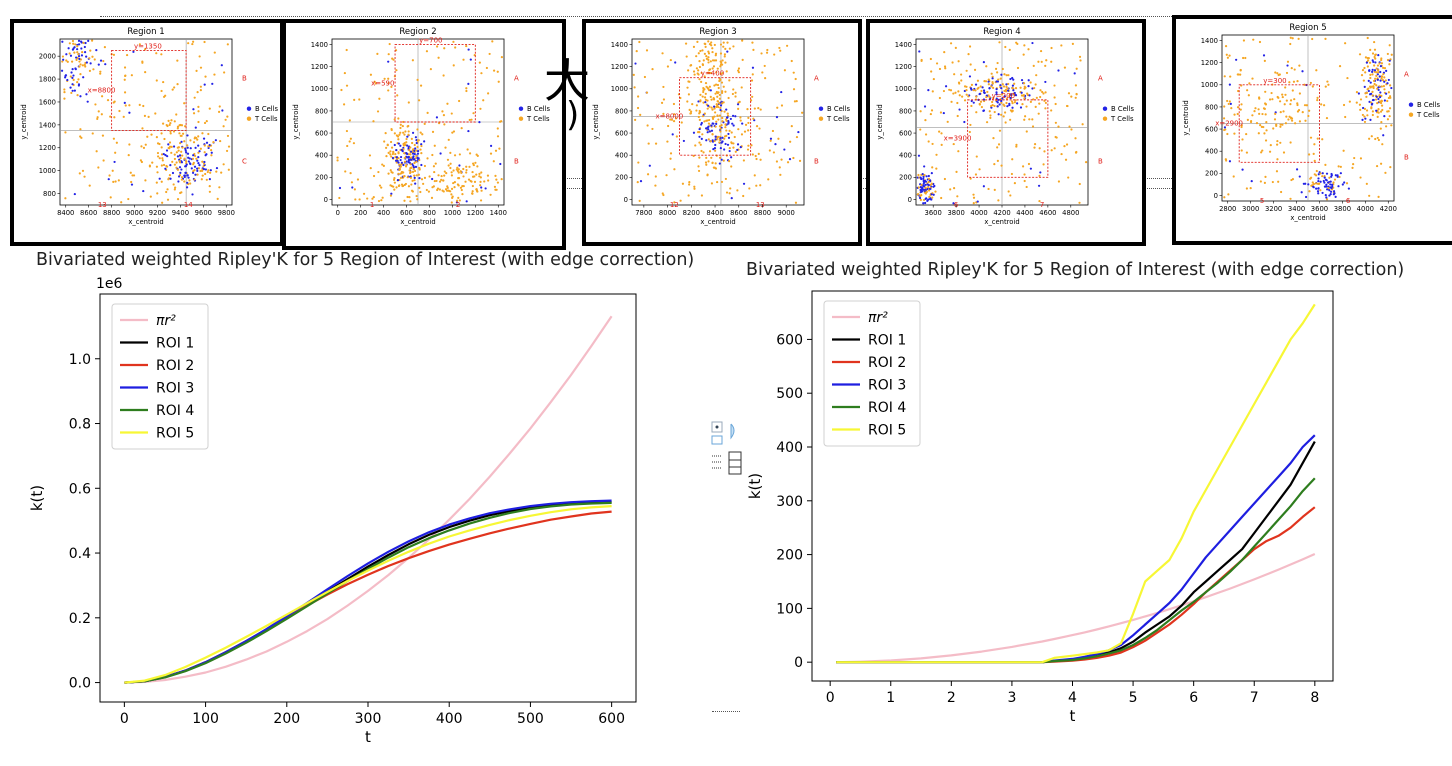  Describe the element at coordinates (1307, 28) in the screenshot. I see `region-title: Region 5` at that location.